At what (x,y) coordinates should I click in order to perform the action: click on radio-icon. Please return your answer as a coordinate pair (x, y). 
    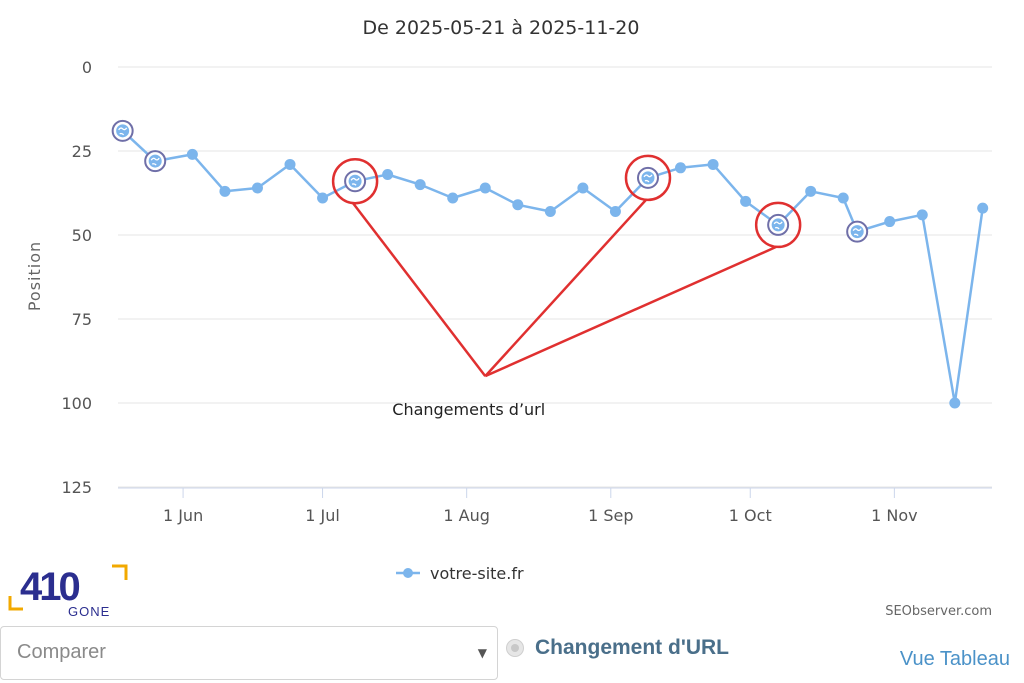
    Looking at the image, I should click on (515, 648).